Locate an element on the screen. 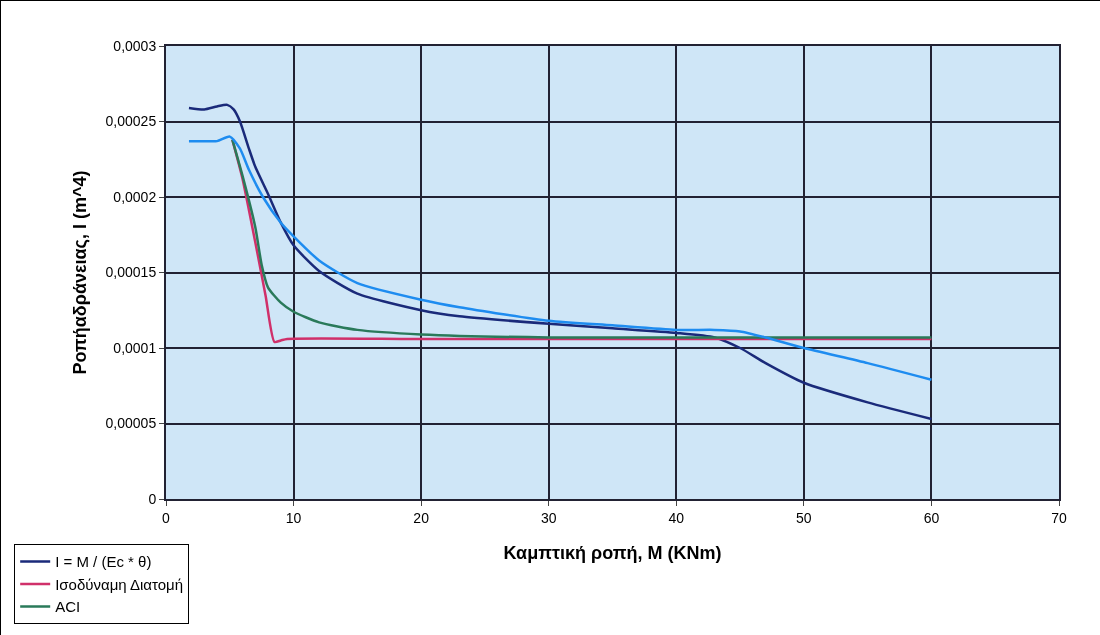 Image resolution: width=1100 pixels, height=635 pixels. y-tick-label: 0,0003 is located at coordinates (135, 45).